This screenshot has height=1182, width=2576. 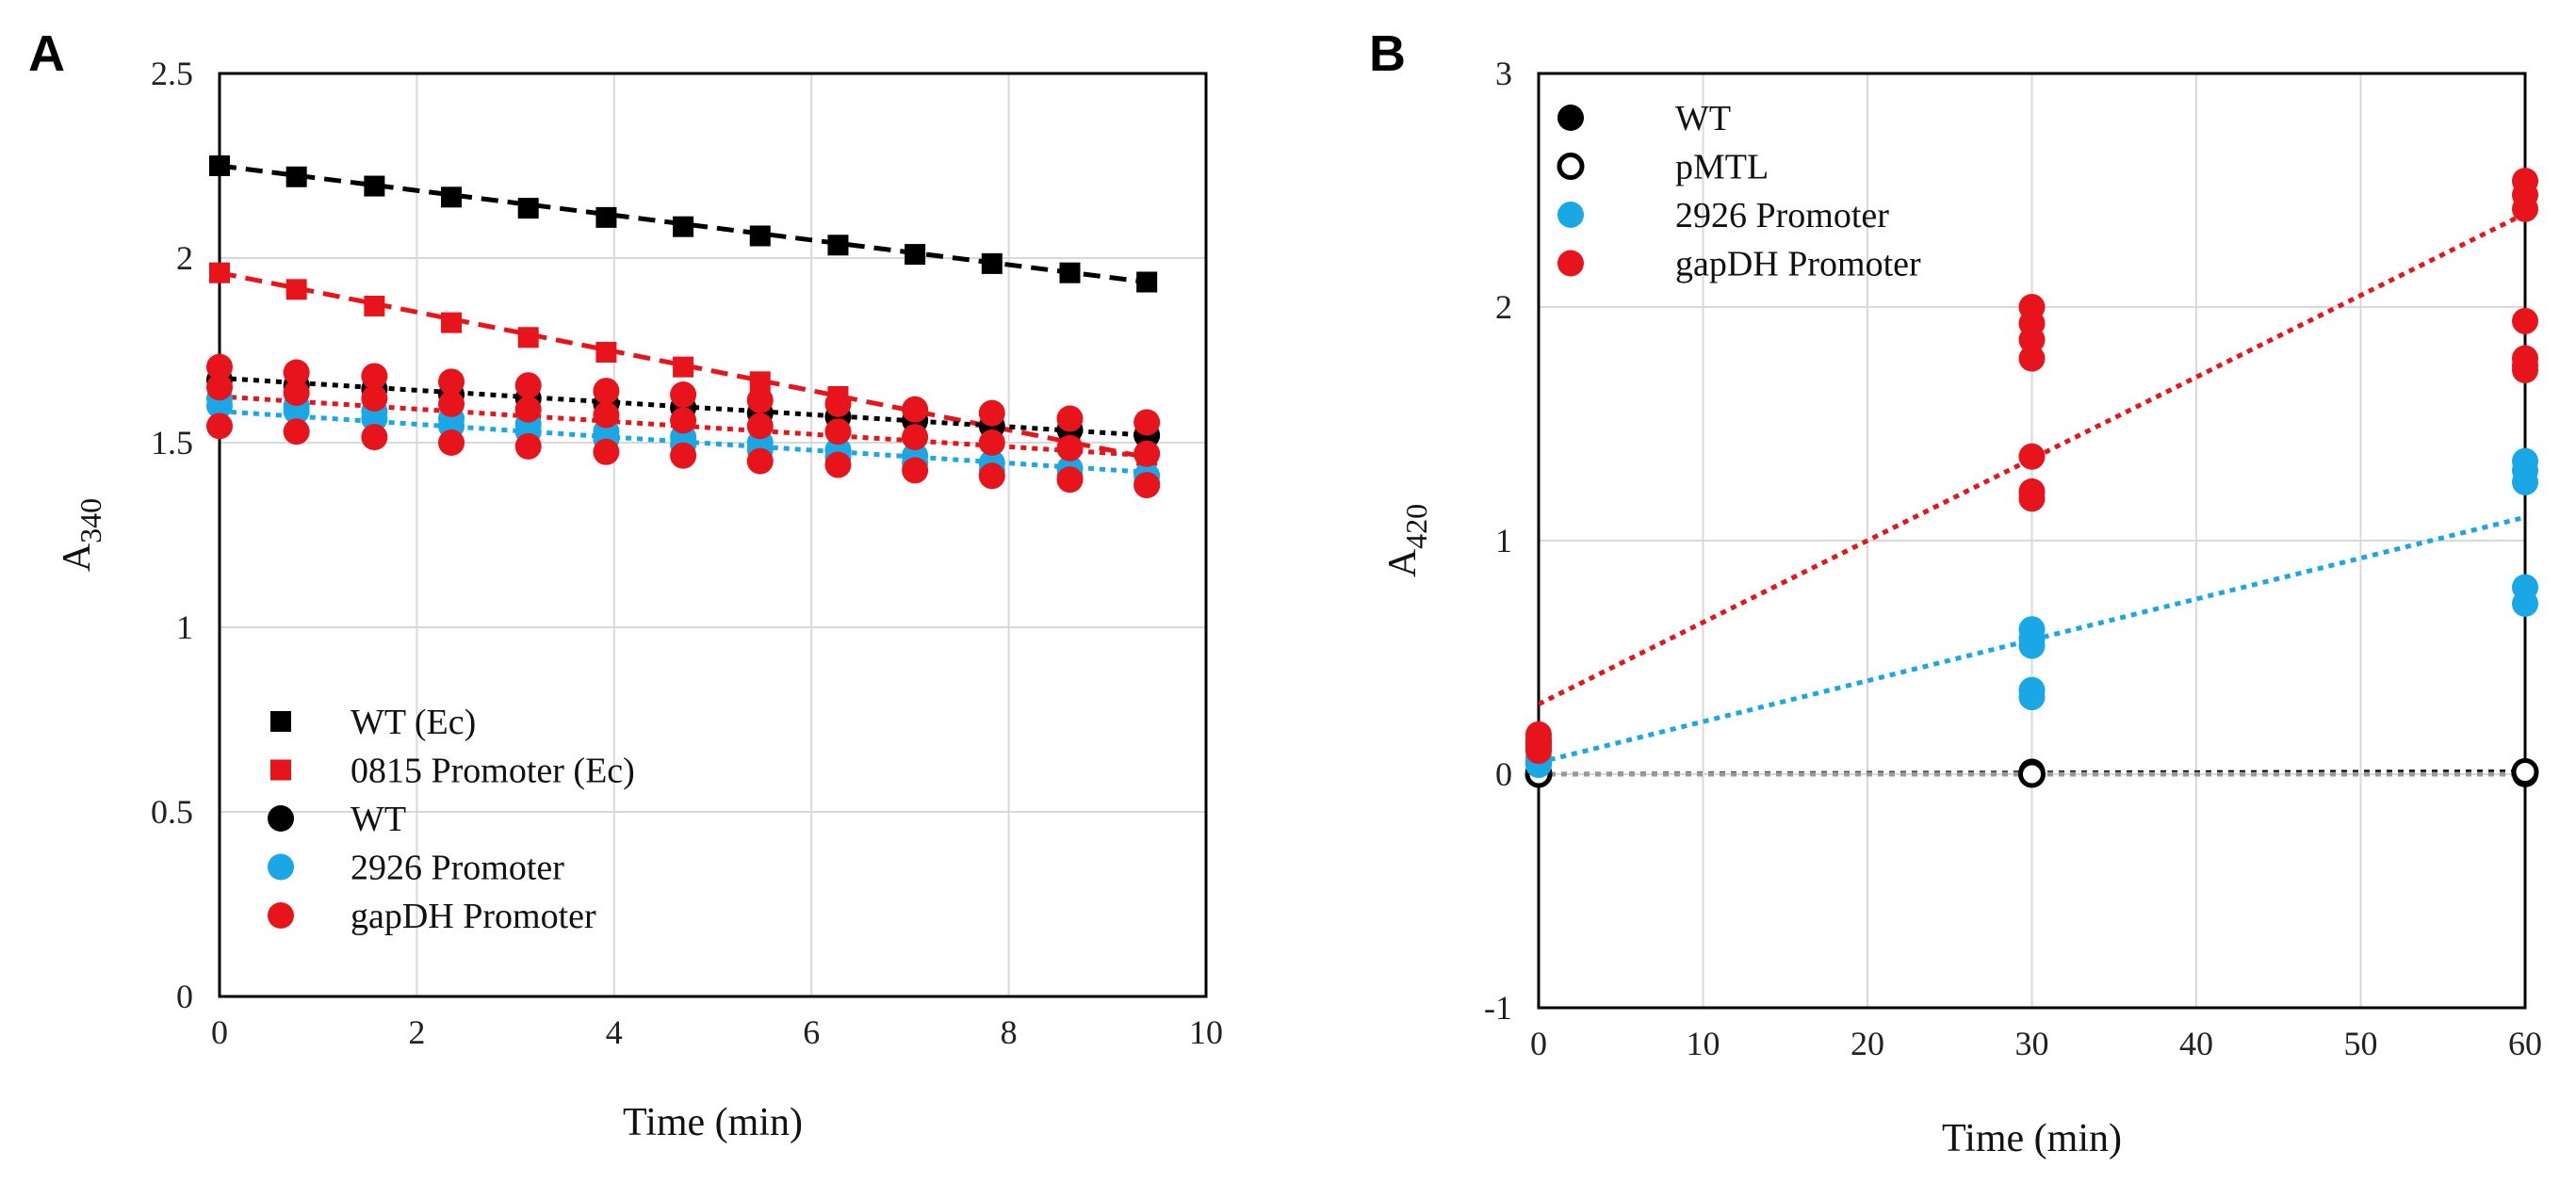 What do you see at coordinates (184, 996) in the screenshot?
I see `y-tick-label: 0` at bounding box center [184, 996].